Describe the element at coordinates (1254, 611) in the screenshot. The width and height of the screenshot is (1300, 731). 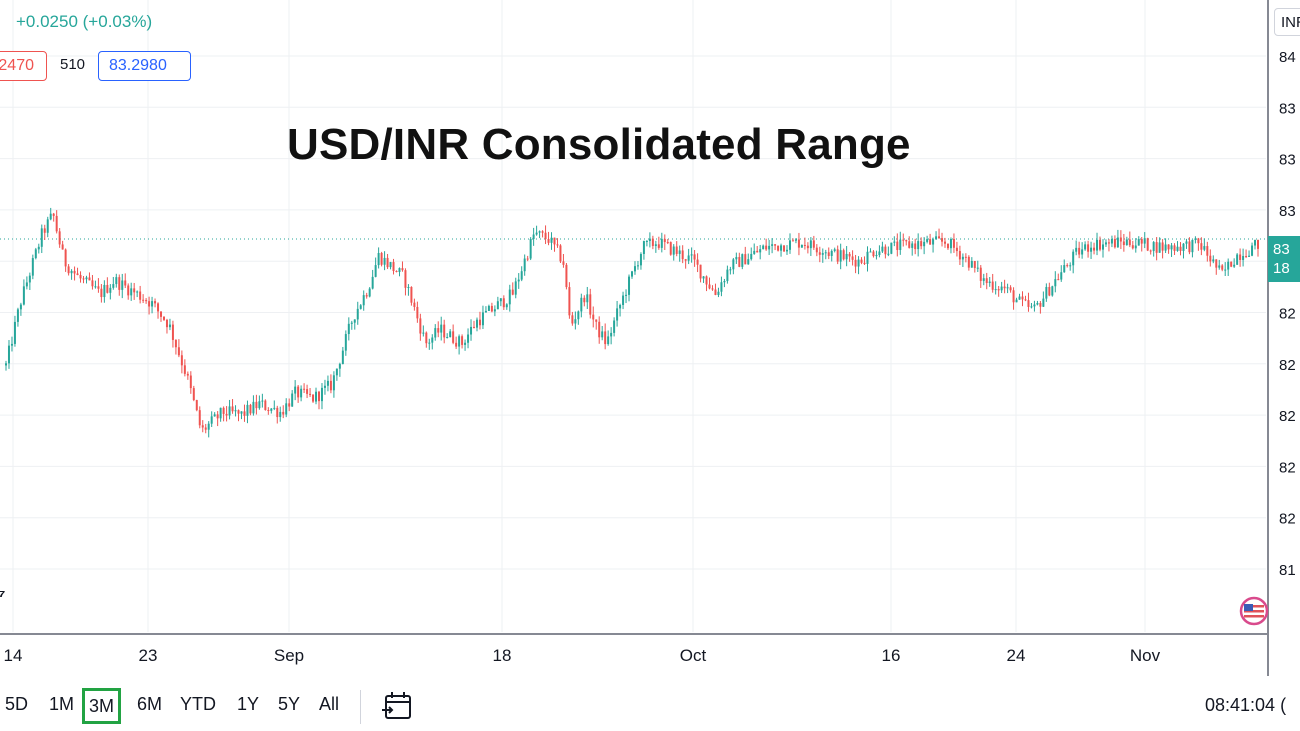
I see `us-flag-icon` at that location.